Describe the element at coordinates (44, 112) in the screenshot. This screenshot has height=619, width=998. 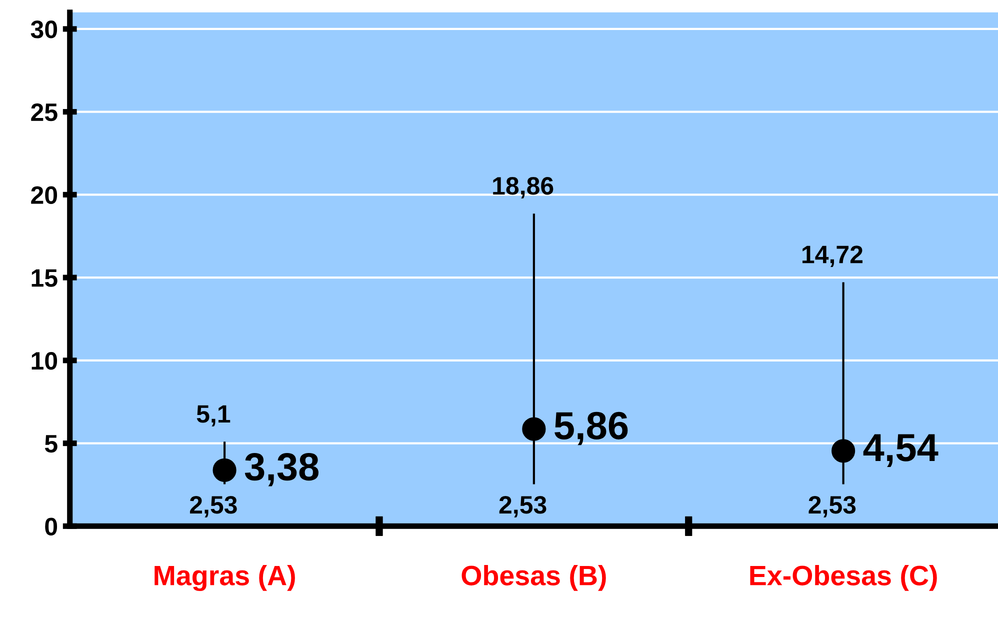
I see `y-tick-label: 25` at that location.